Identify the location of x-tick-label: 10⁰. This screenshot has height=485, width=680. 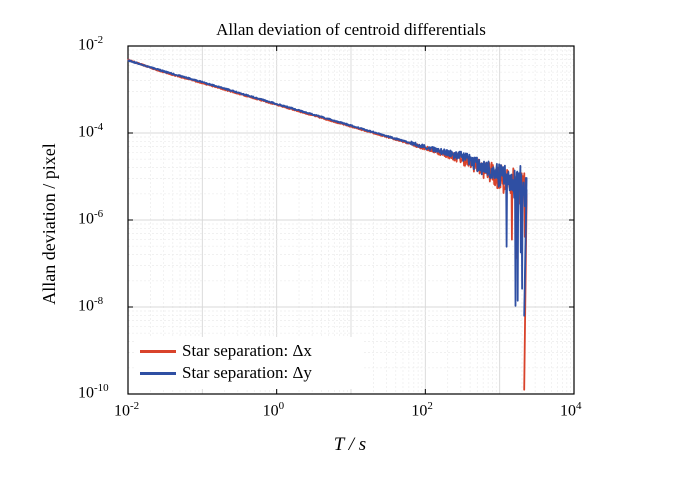
(273, 410).